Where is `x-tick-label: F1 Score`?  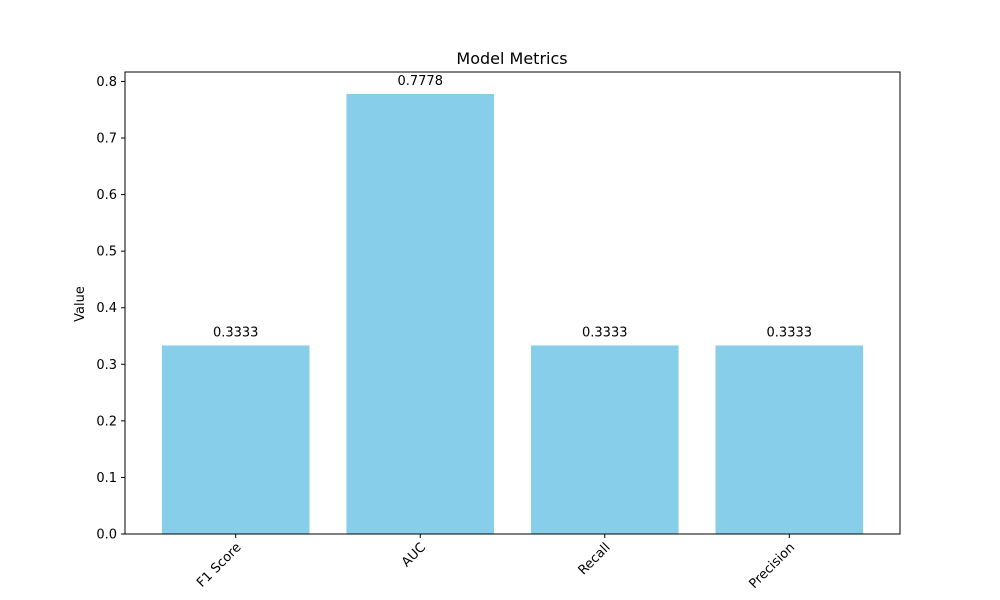 x-tick-label: F1 Score is located at coordinates (219, 565).